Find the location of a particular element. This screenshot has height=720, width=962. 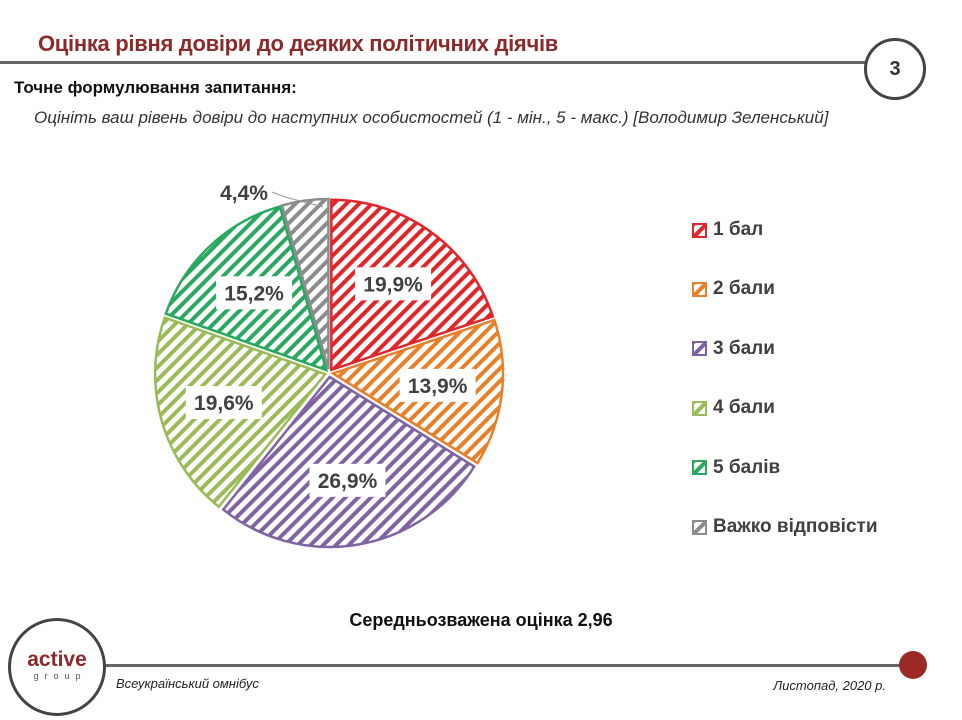

data-label: 19,9% is located at coordinates (393, 284).